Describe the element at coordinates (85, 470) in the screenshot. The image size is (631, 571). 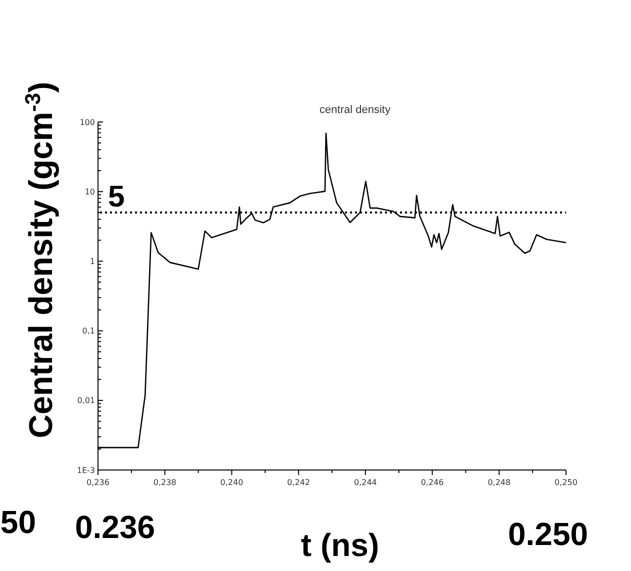
I see `y-tick-label: 1E-3` at that location.